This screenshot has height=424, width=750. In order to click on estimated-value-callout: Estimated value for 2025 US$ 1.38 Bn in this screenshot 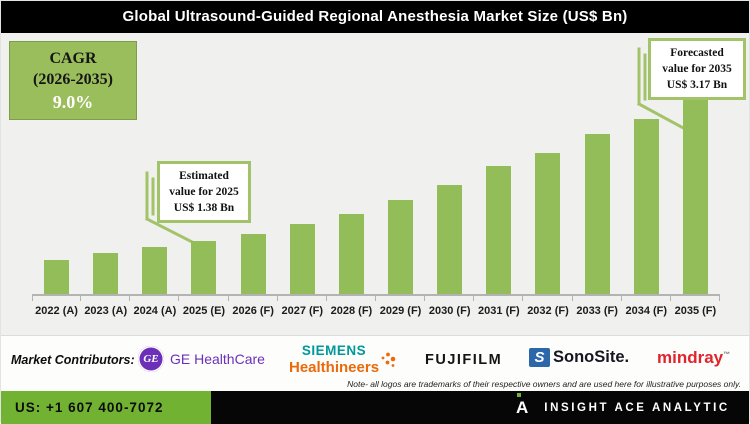, I will do `click(204, 192)`.